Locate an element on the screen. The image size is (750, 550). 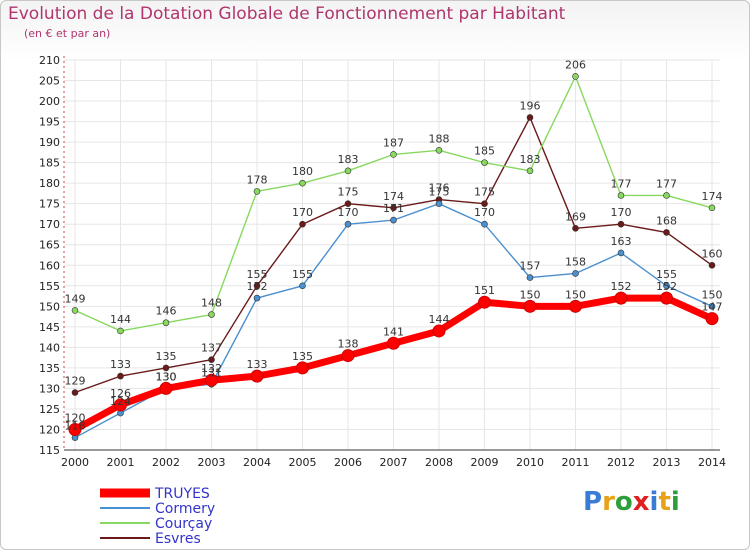
x-tick-label: 2012 is located at coordinates (621, 462).